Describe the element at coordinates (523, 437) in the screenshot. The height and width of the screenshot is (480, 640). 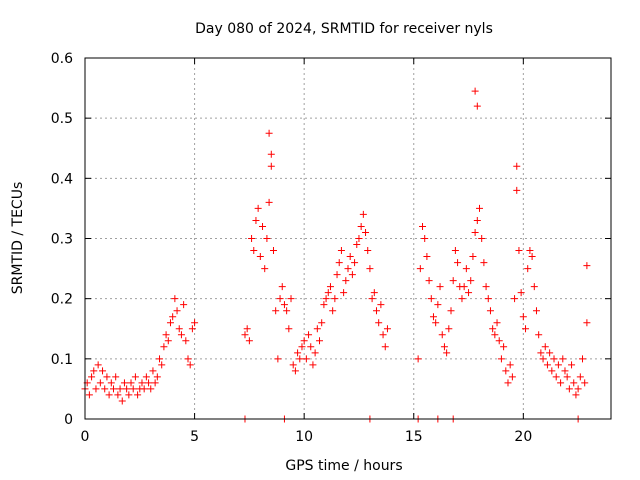
I see `x-tick-label: 20` at that location.